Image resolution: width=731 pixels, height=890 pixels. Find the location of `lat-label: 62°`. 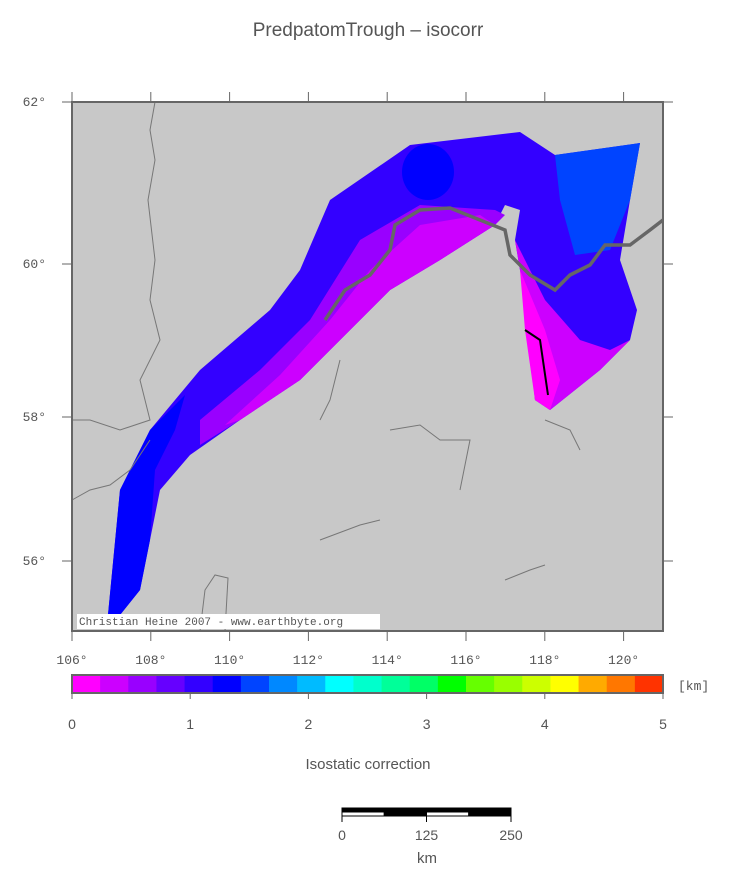

lat-label: 62° is located at coordinates (34, 102).